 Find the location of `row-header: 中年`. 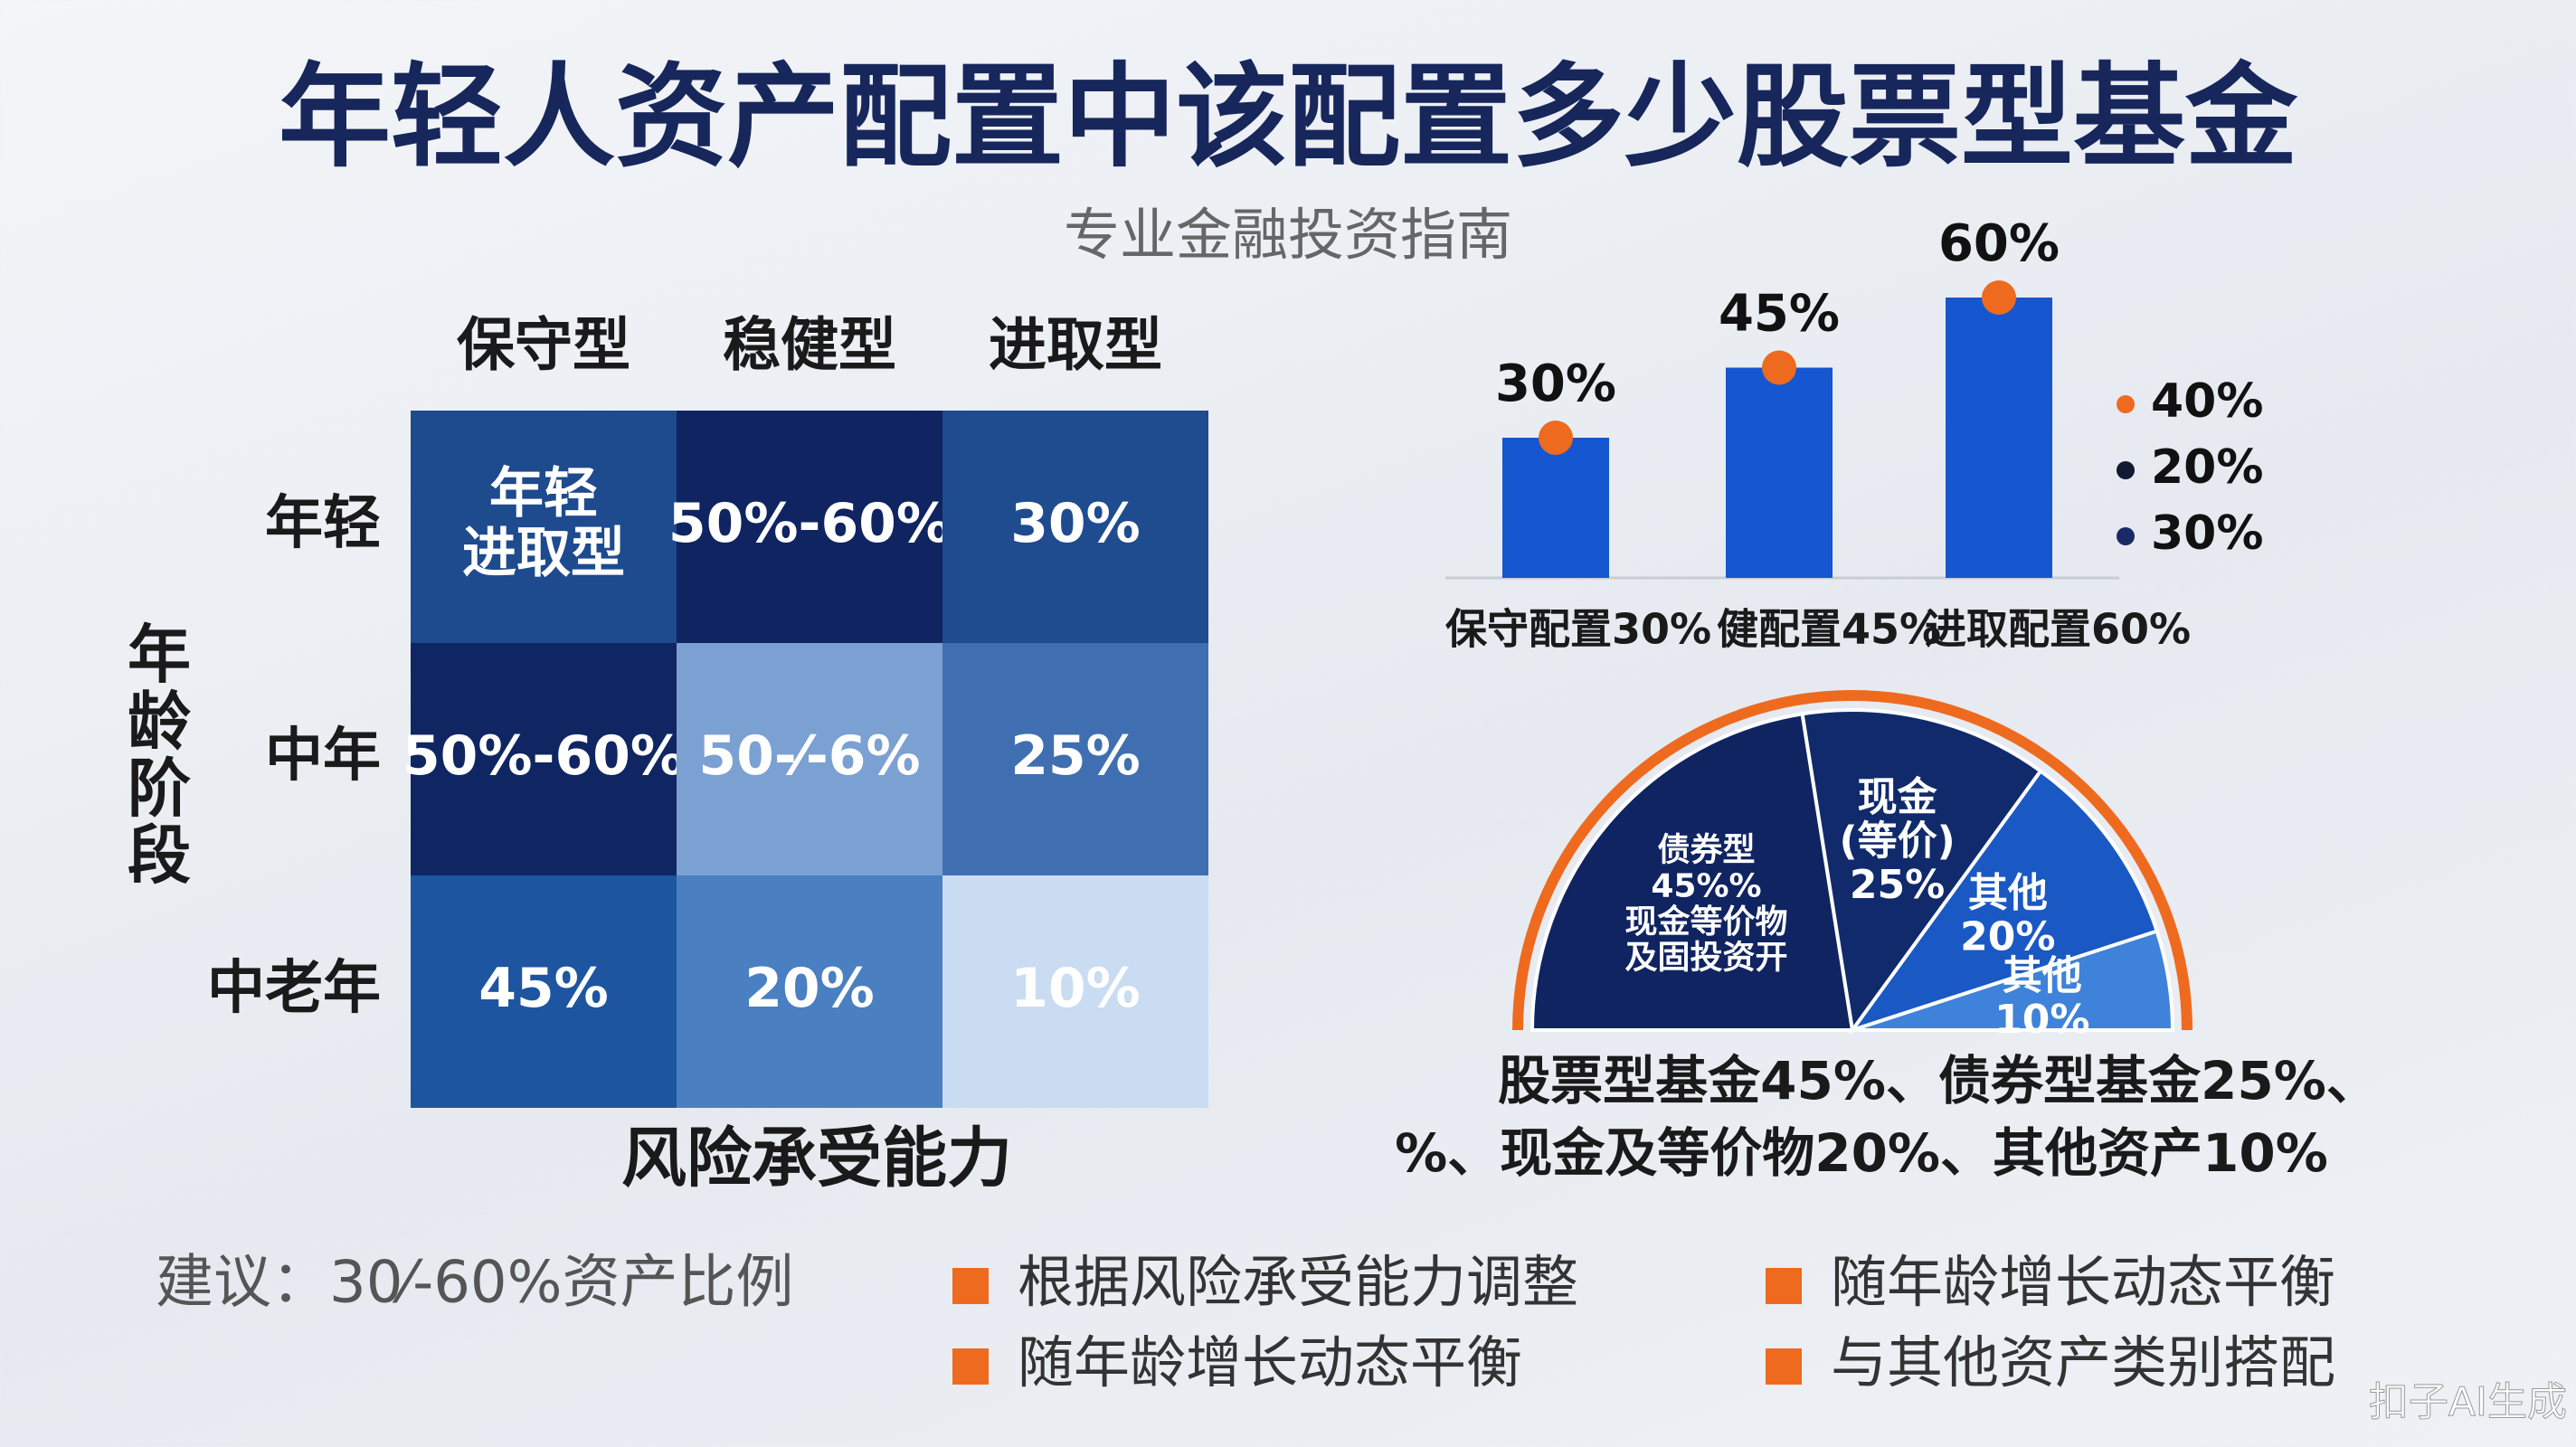

row-header: 中年 is located at coordinates (323, 756).